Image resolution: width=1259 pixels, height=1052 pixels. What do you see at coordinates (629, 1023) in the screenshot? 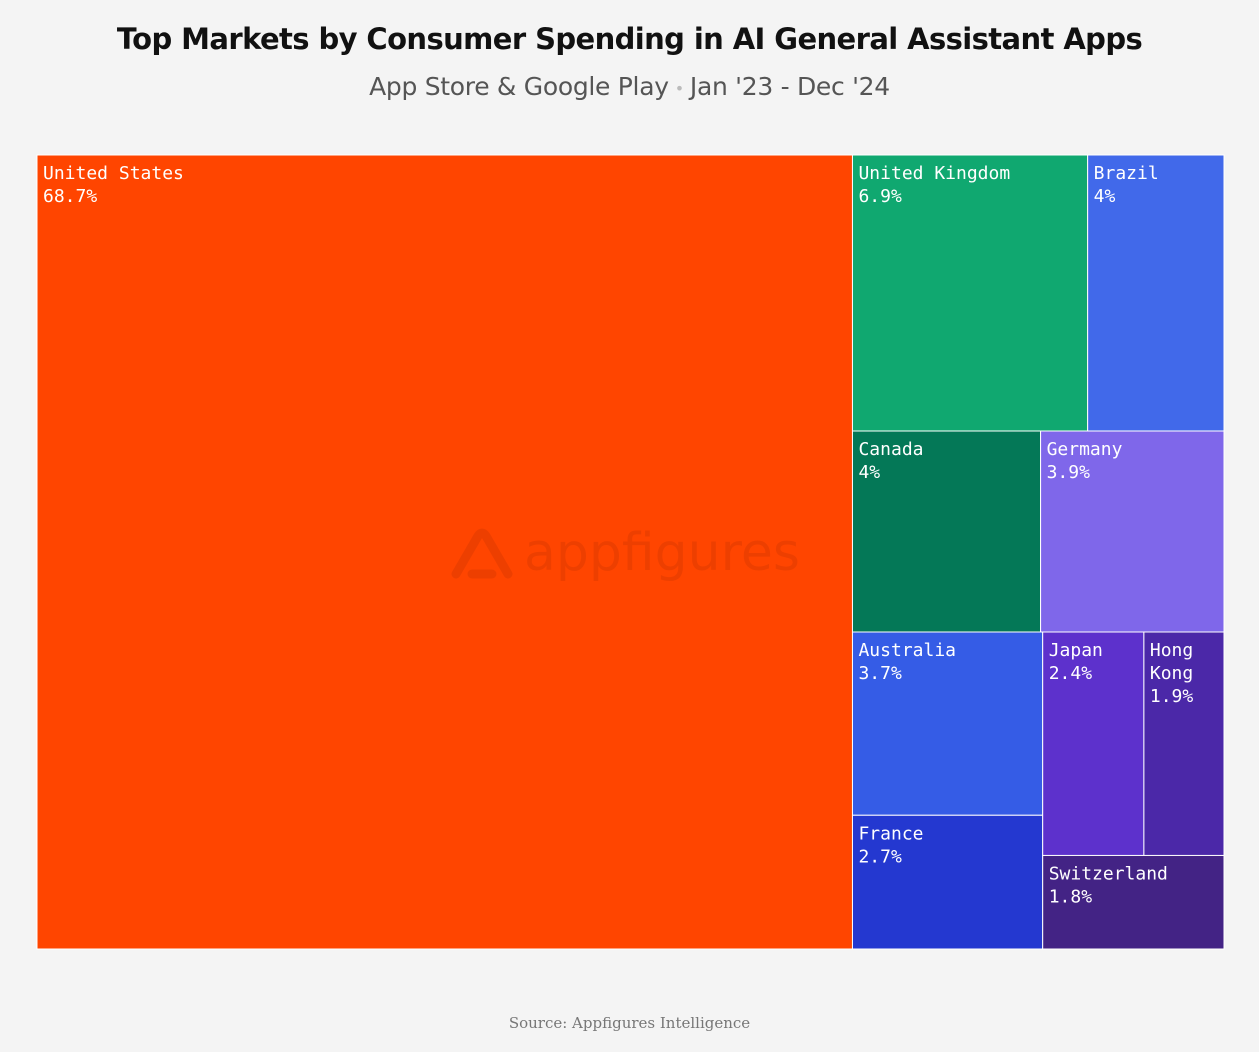
I see `source-note: Source: Appfigures Intelligence` at bounding box center [629, 1023].